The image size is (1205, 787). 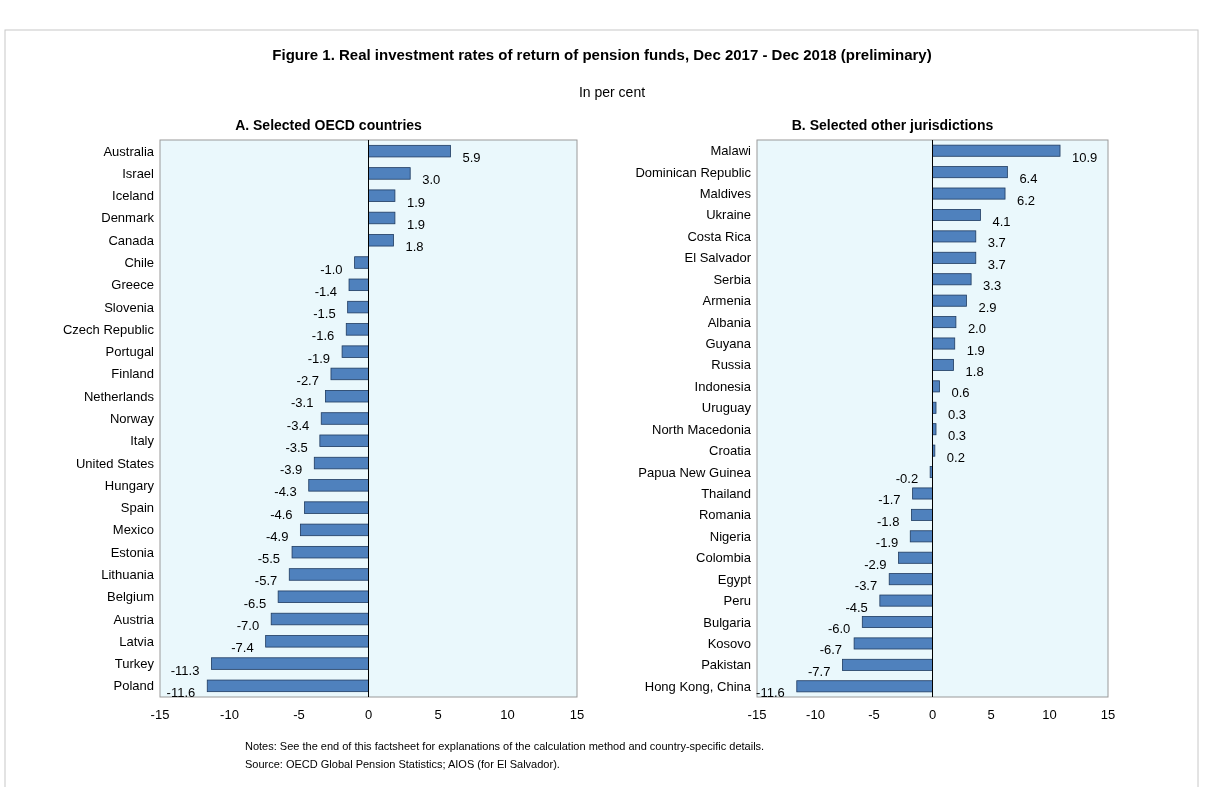 I want to click on data-label: -5.5, so click(x=269, y=559).